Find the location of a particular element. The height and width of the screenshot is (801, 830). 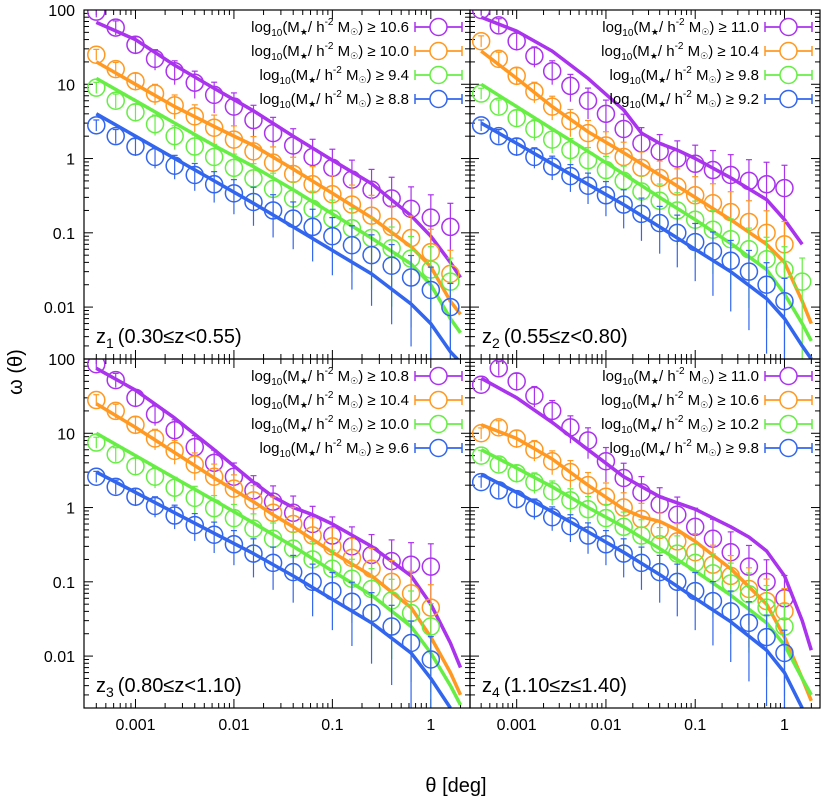

legend-label: log10(M★/ h-2 M☉) ≥ 10.6 is located at coordinates (680, 401).